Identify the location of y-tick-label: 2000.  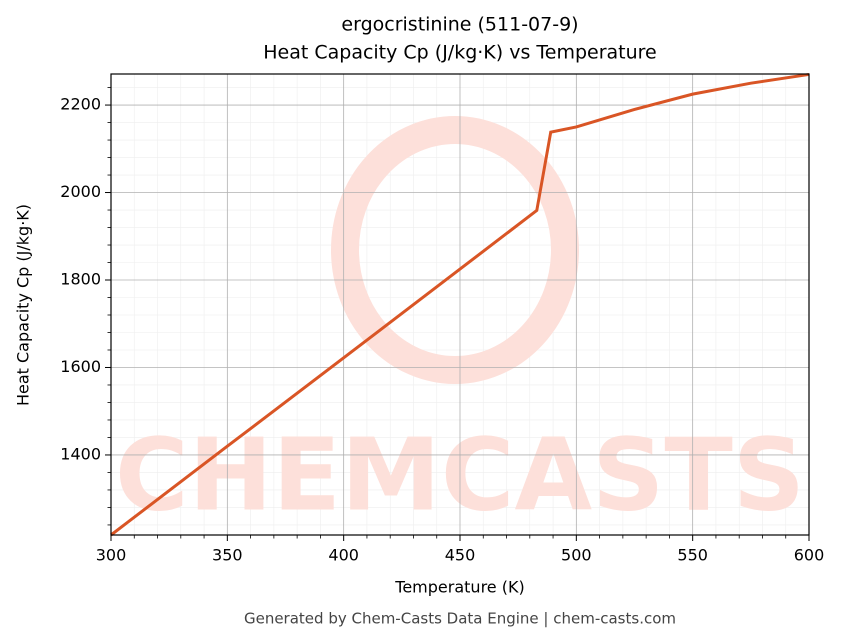
(80, 191).